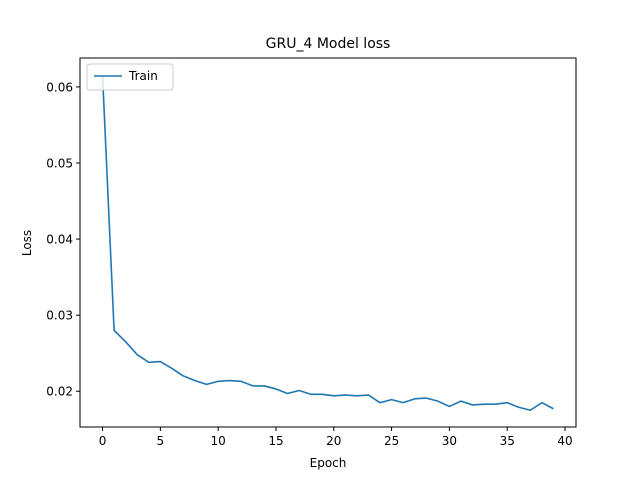  Describe the element at coordinates (161, 441) in the screenshot. I see `x-tick-label: 5` at that location.